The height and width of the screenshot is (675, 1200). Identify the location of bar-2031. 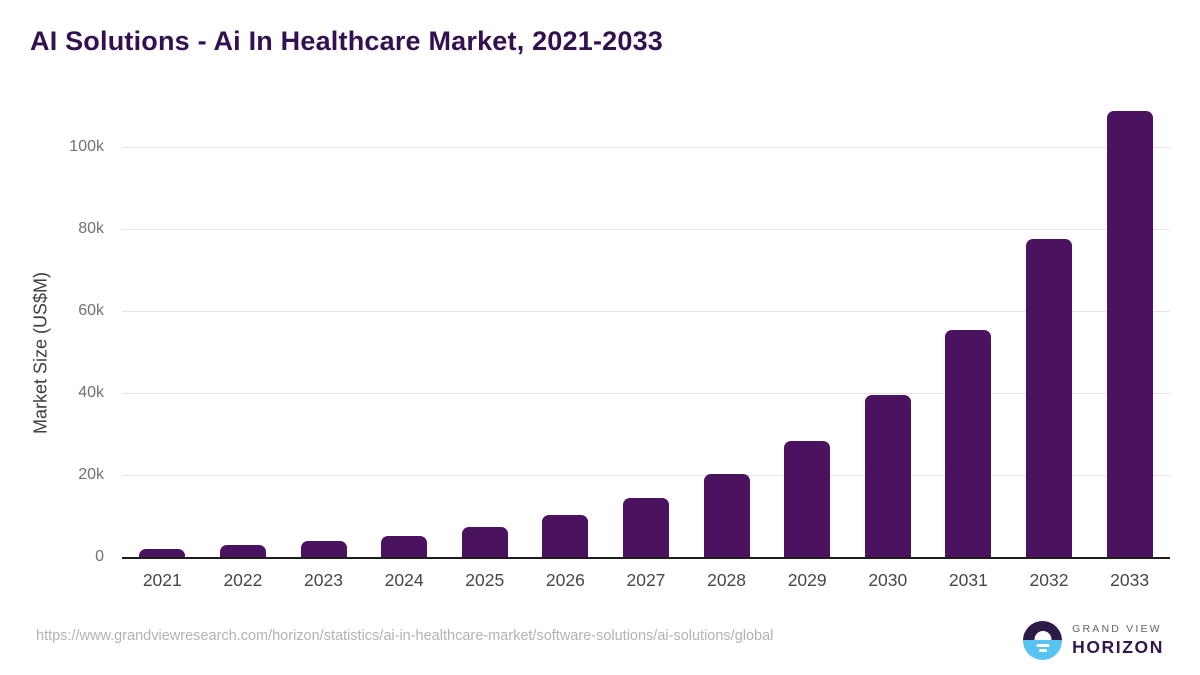
(968, 444).